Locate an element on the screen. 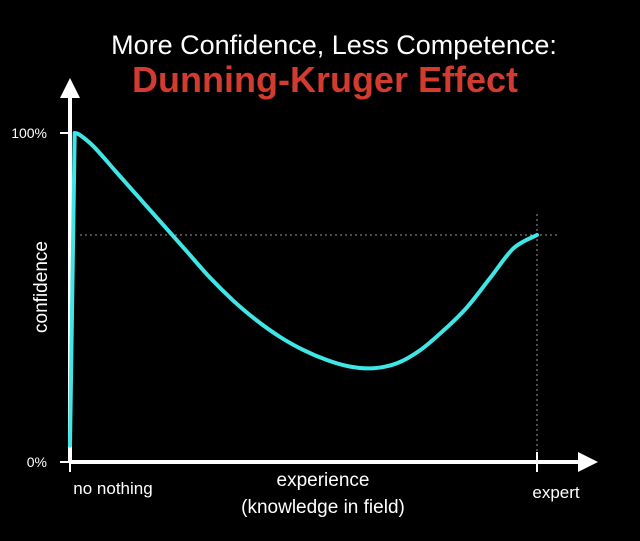 The height and width of the screenshot is (541, 640). x-tick-label-start: no nothing is located at coordinates (112, 488).